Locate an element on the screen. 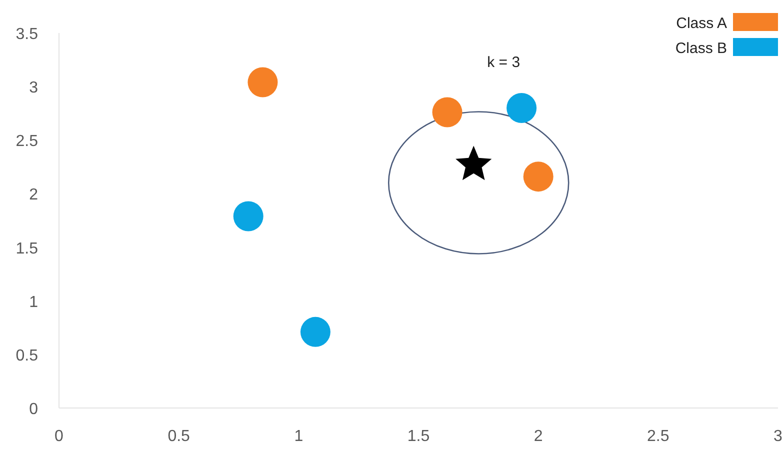 This screenshot has width=783, height=449. y-tick-label: 3 is located at coordinates (33, 88).